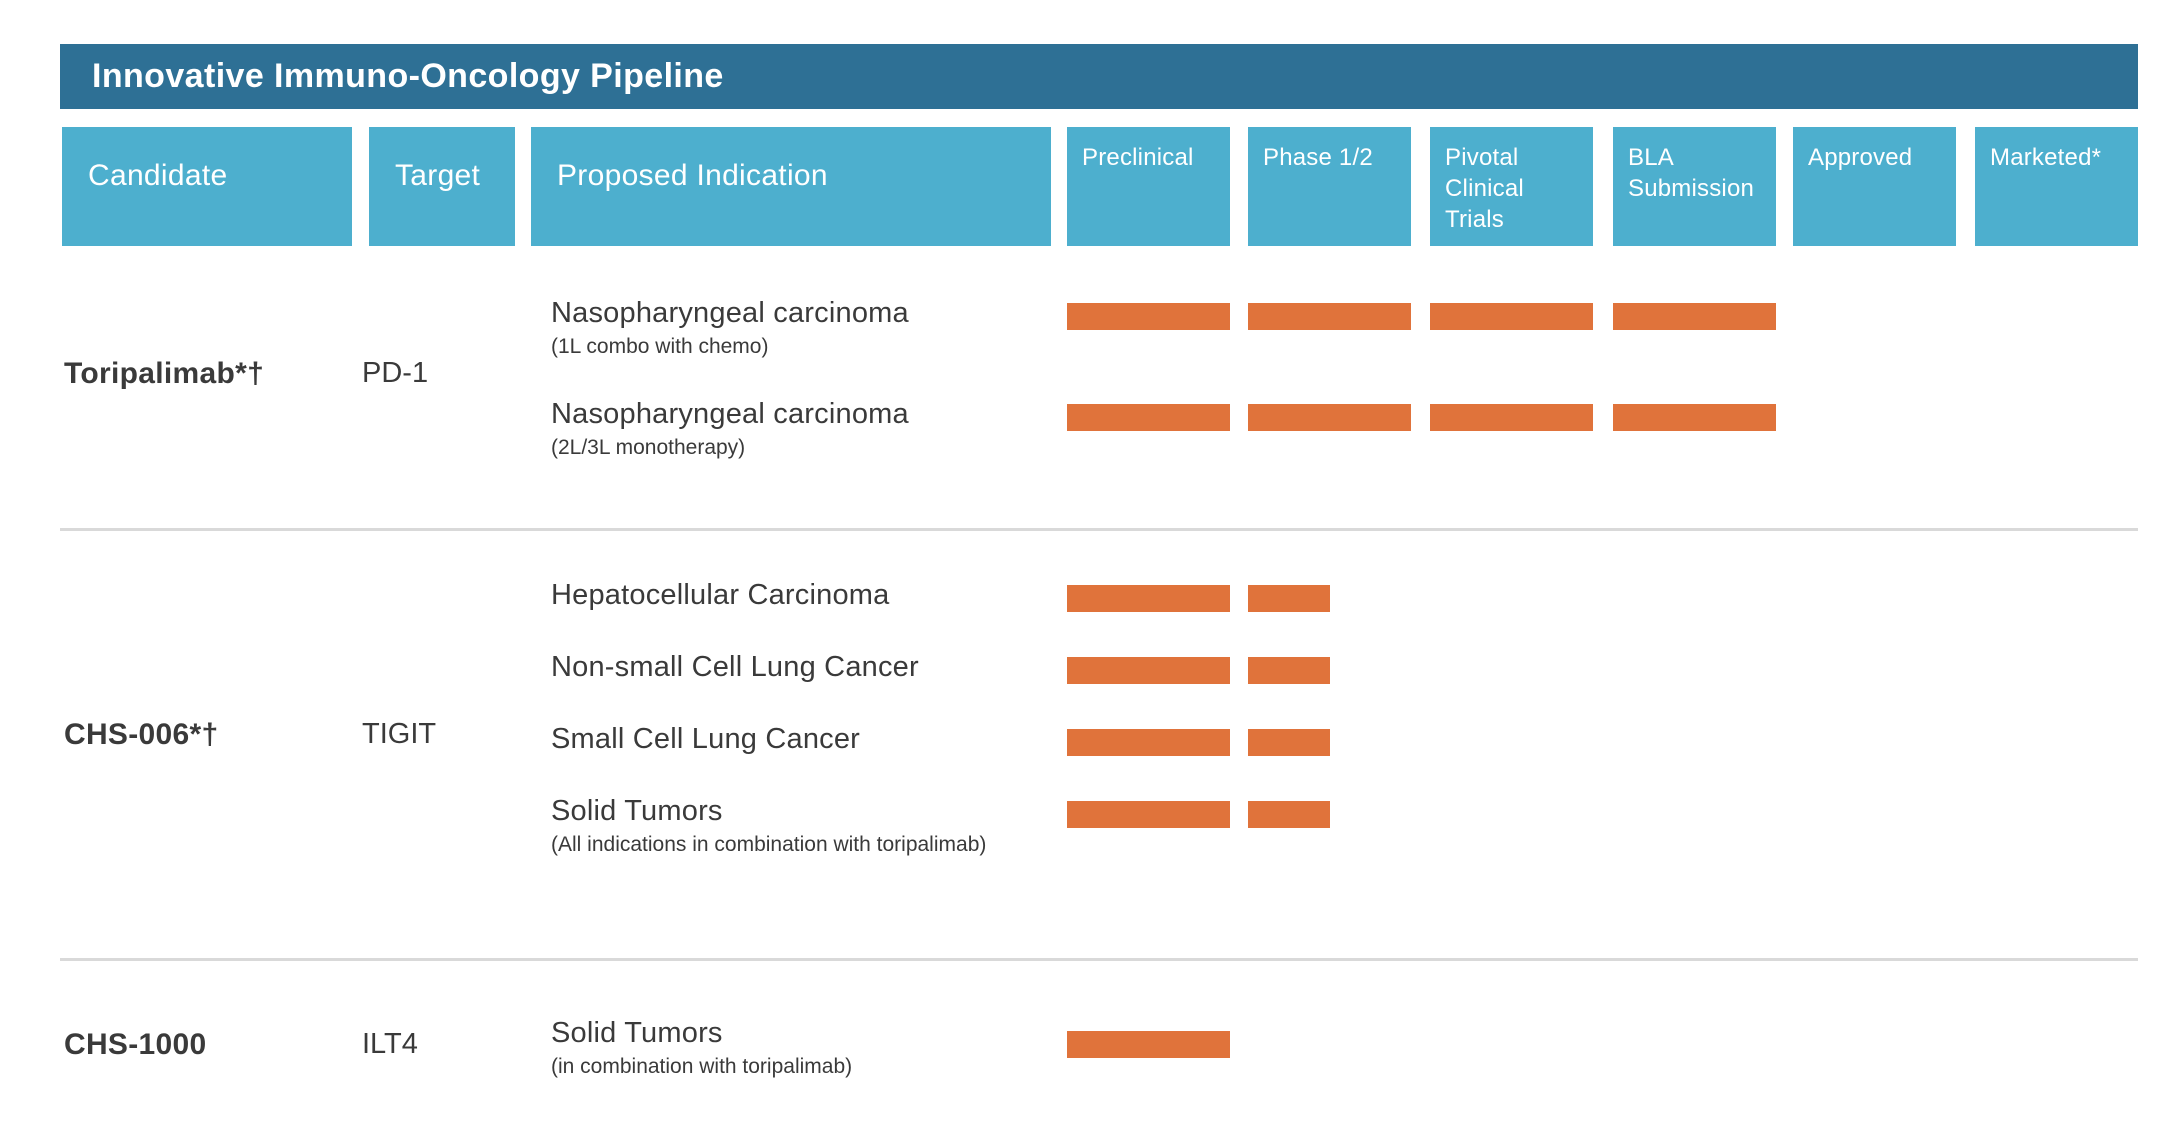  Describe the element at coordinates (735, 667) in the screenshot. I see `indication-name: Non-small Cell Lung Cancer` at that location.